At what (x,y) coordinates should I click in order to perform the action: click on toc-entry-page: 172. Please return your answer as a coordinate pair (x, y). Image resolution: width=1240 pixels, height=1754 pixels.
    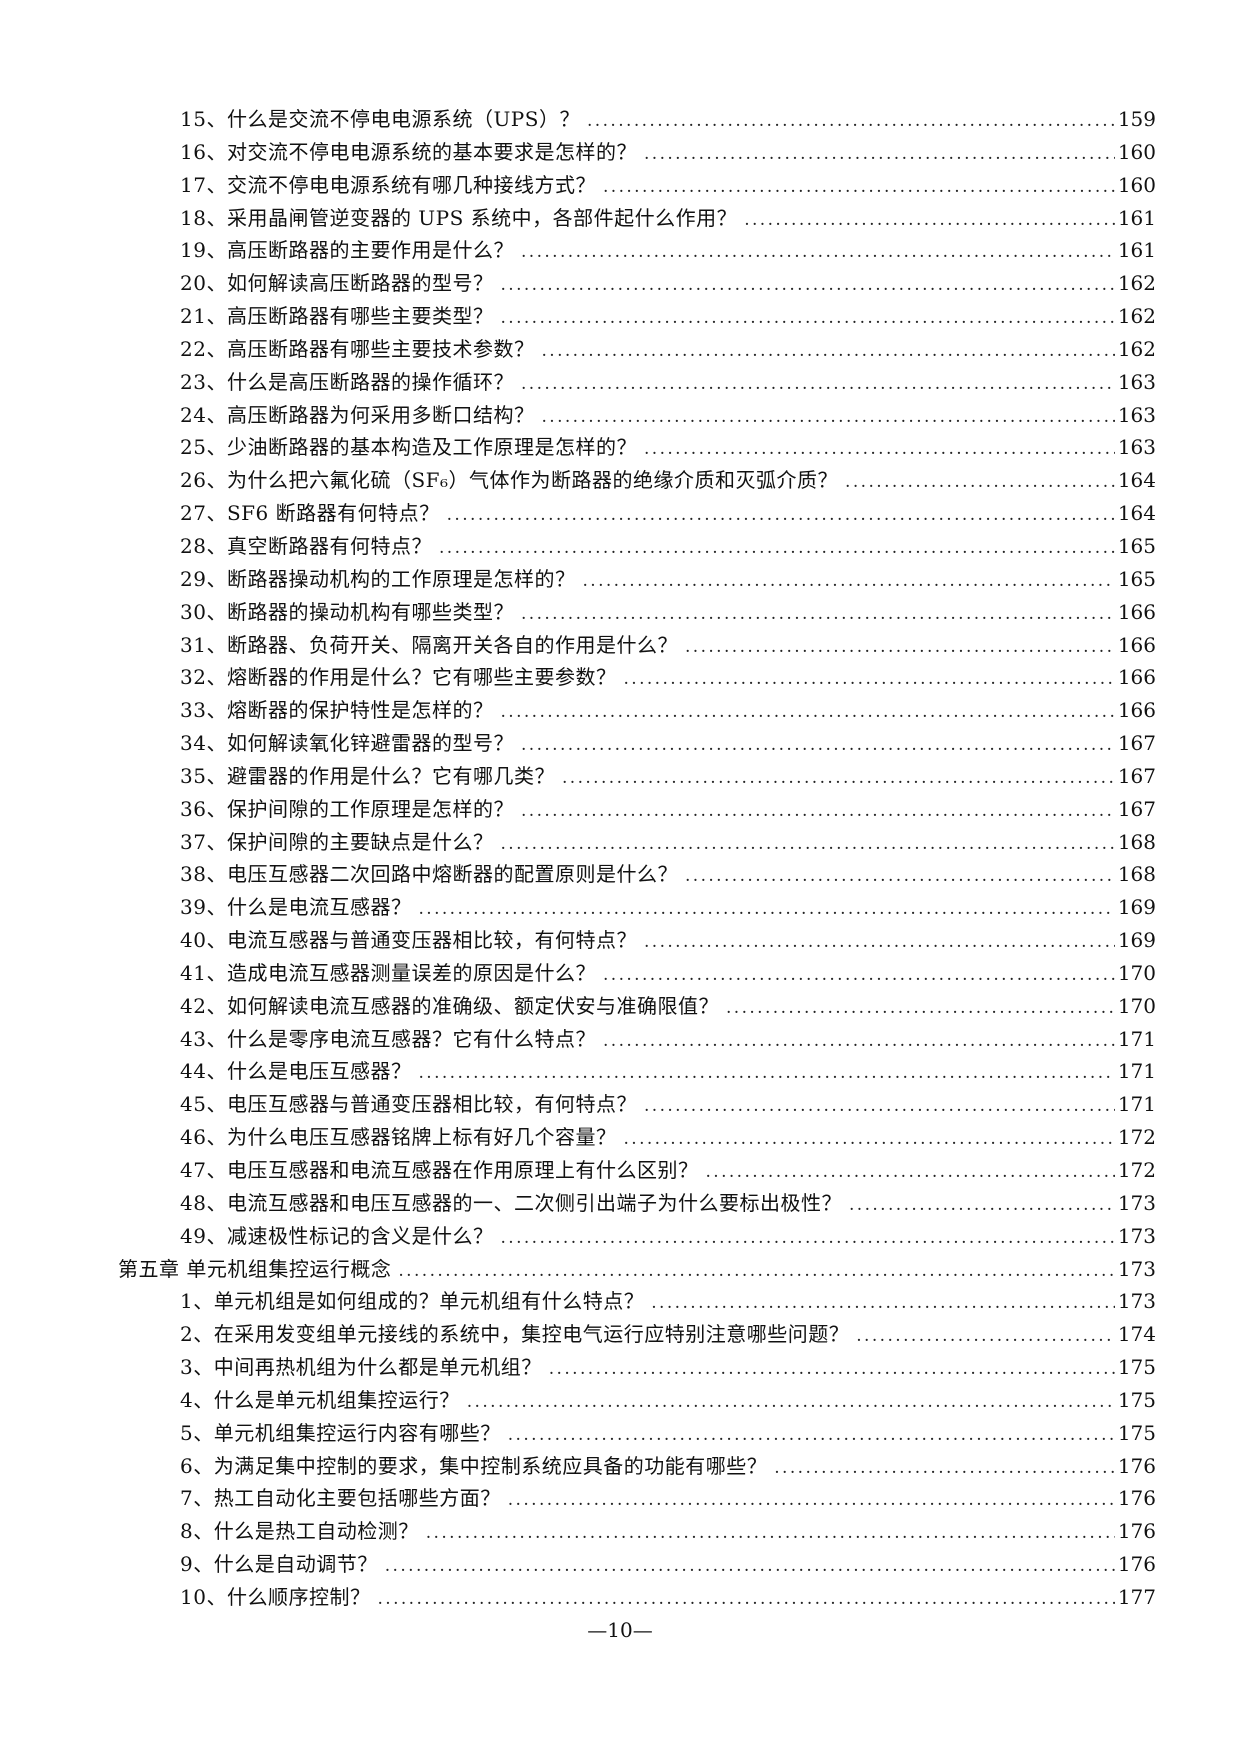
    Looking at the image, I should click on (1136, 1170).